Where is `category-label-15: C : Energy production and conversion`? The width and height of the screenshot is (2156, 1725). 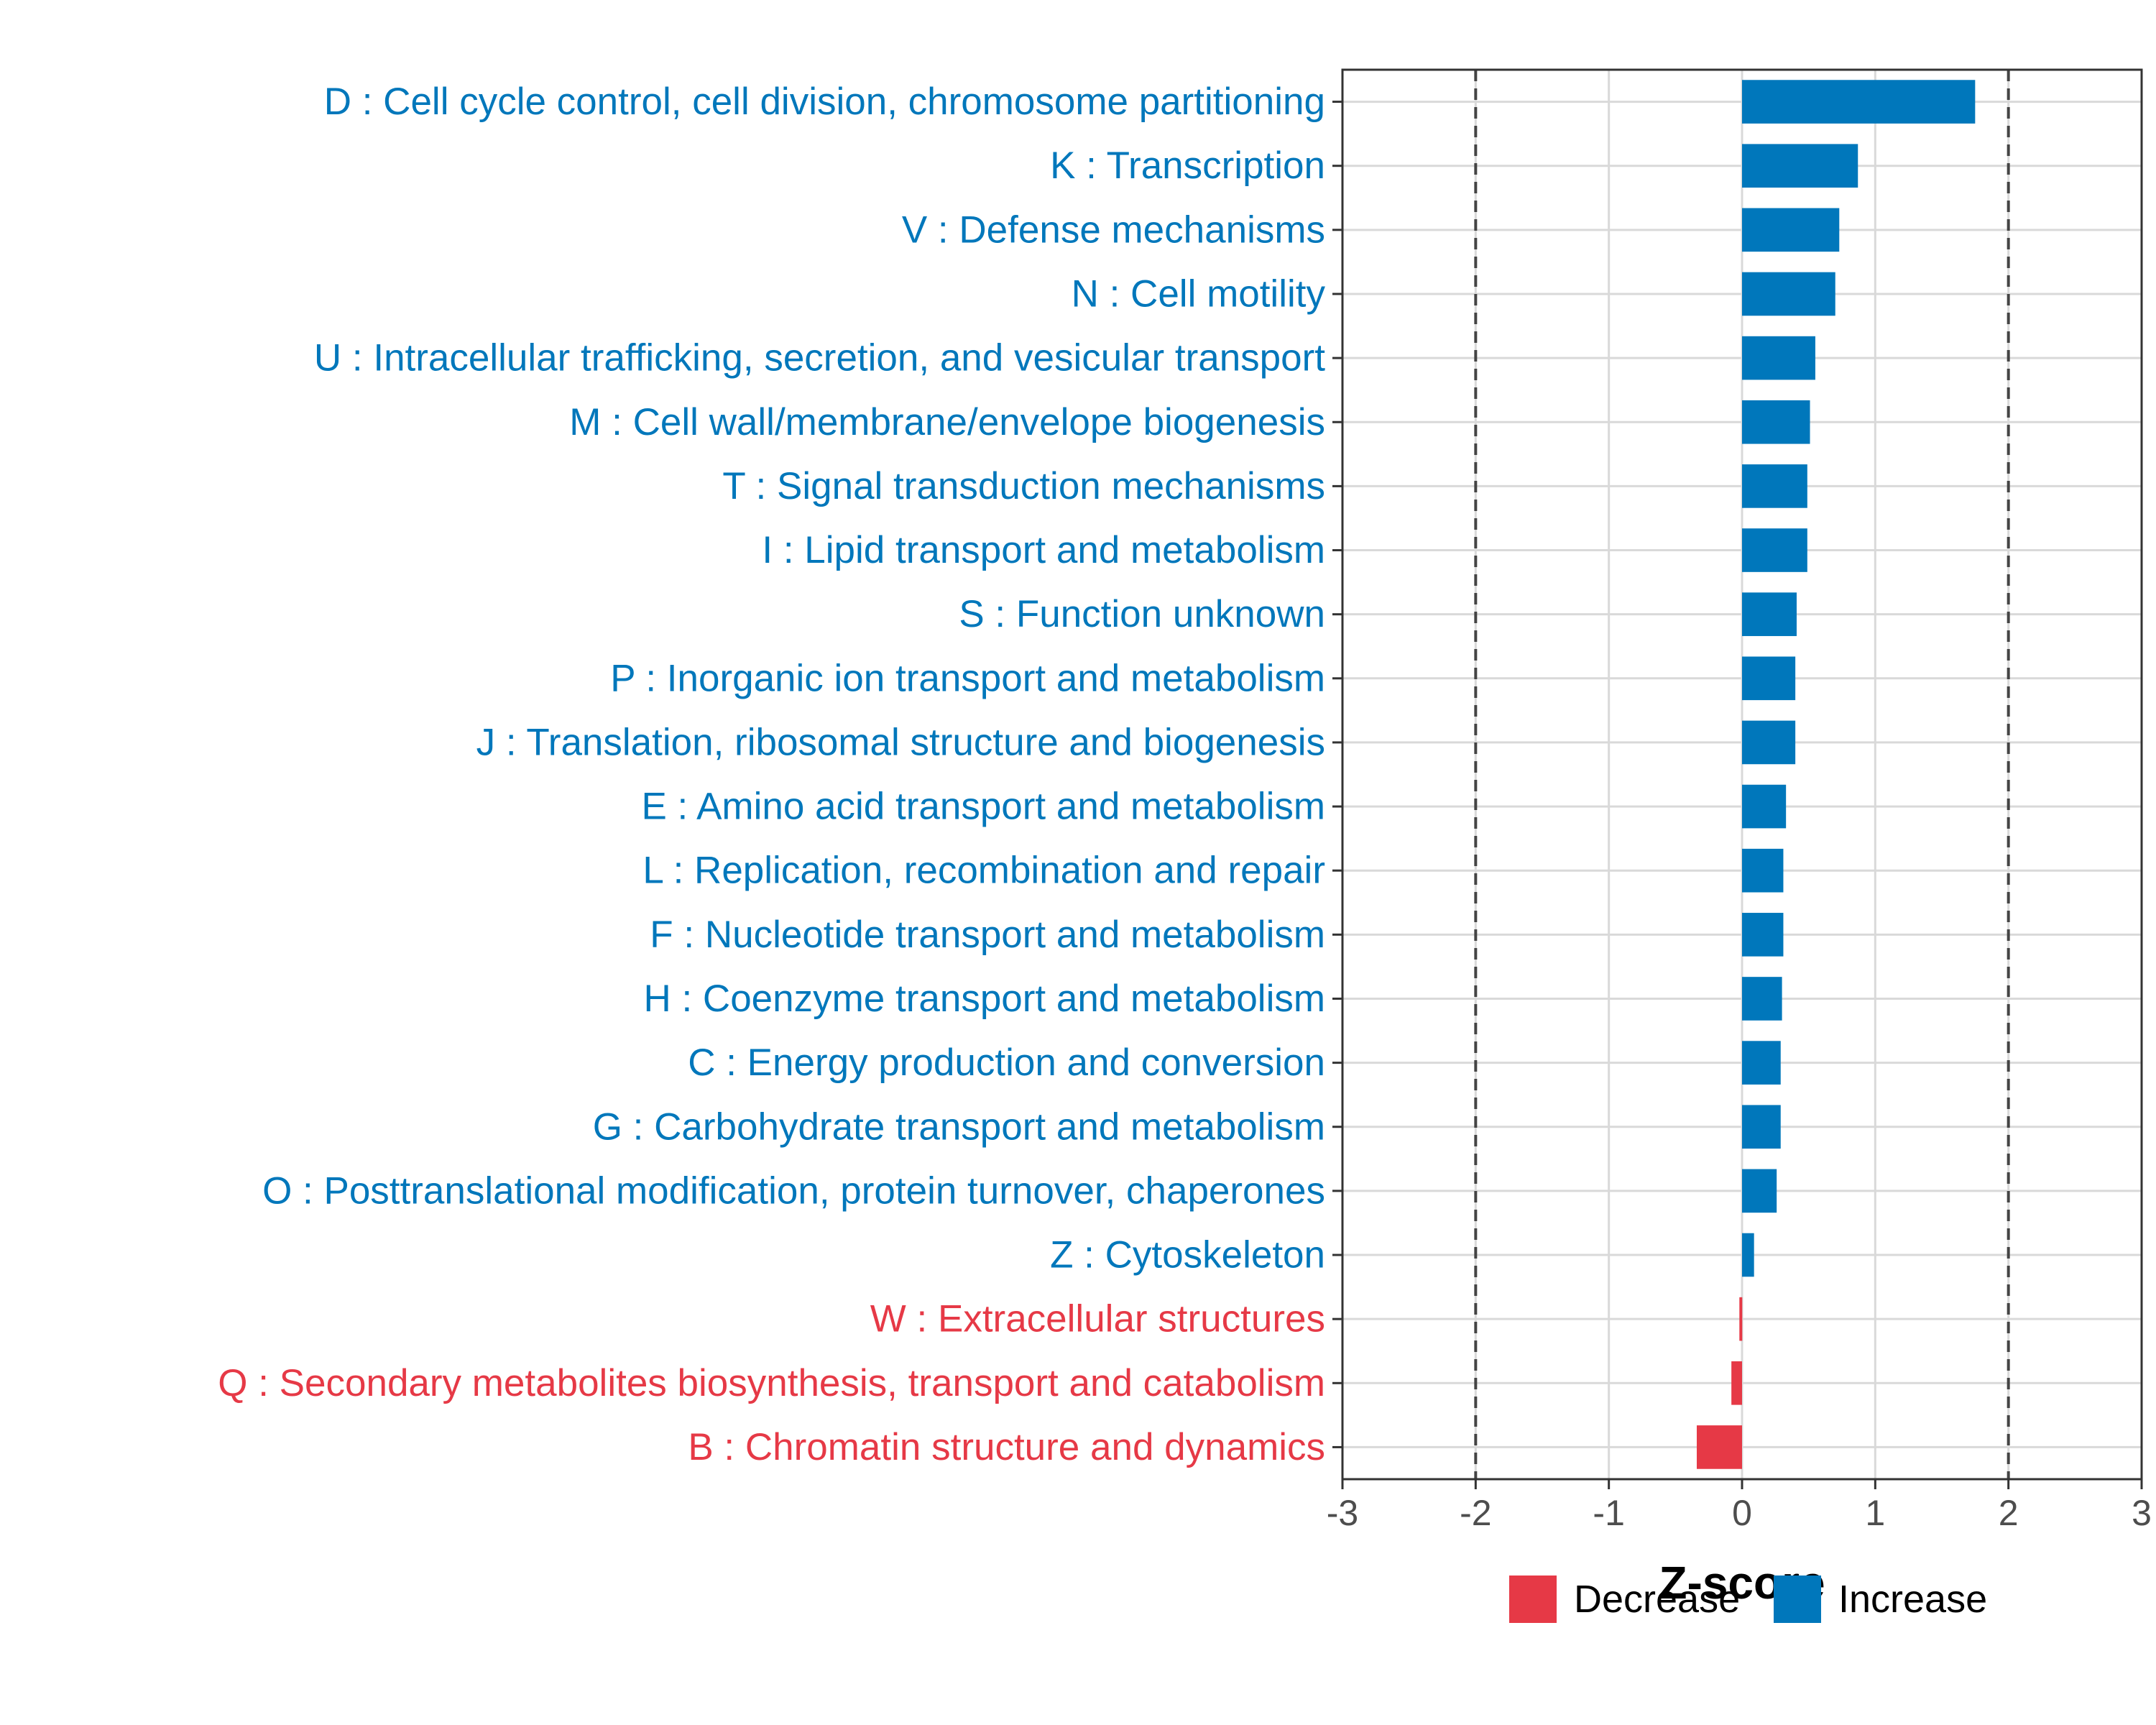
category-label-15: C : Energy production and conversion is located at coordinates (1007, 1062).